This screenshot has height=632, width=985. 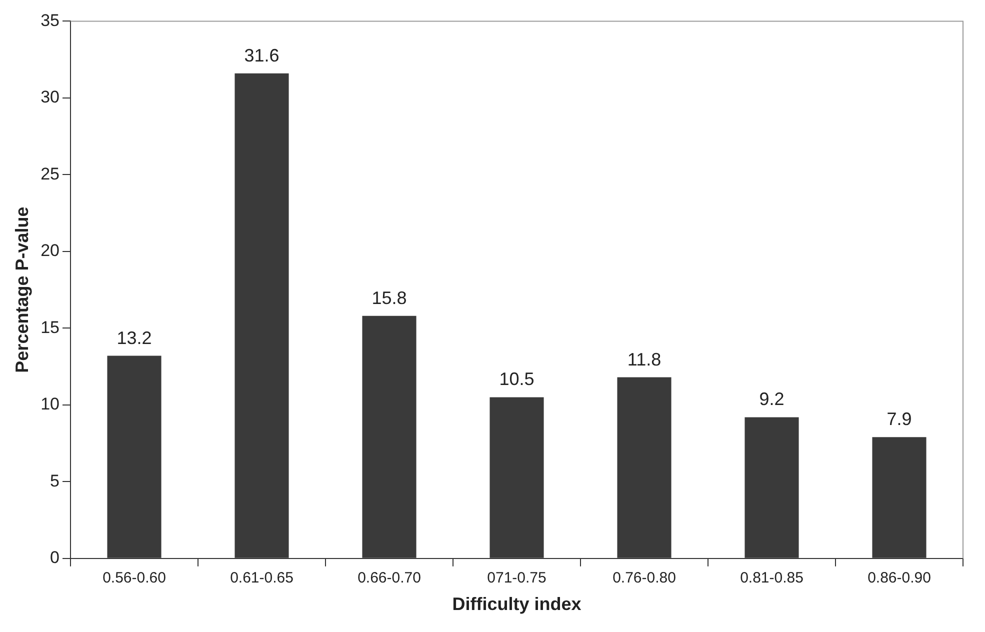 What do you see at coordinates (389, 578) in the screenshot?
I see `x-tick-label: 0.66-0.70` at bounding box center [389, 578].